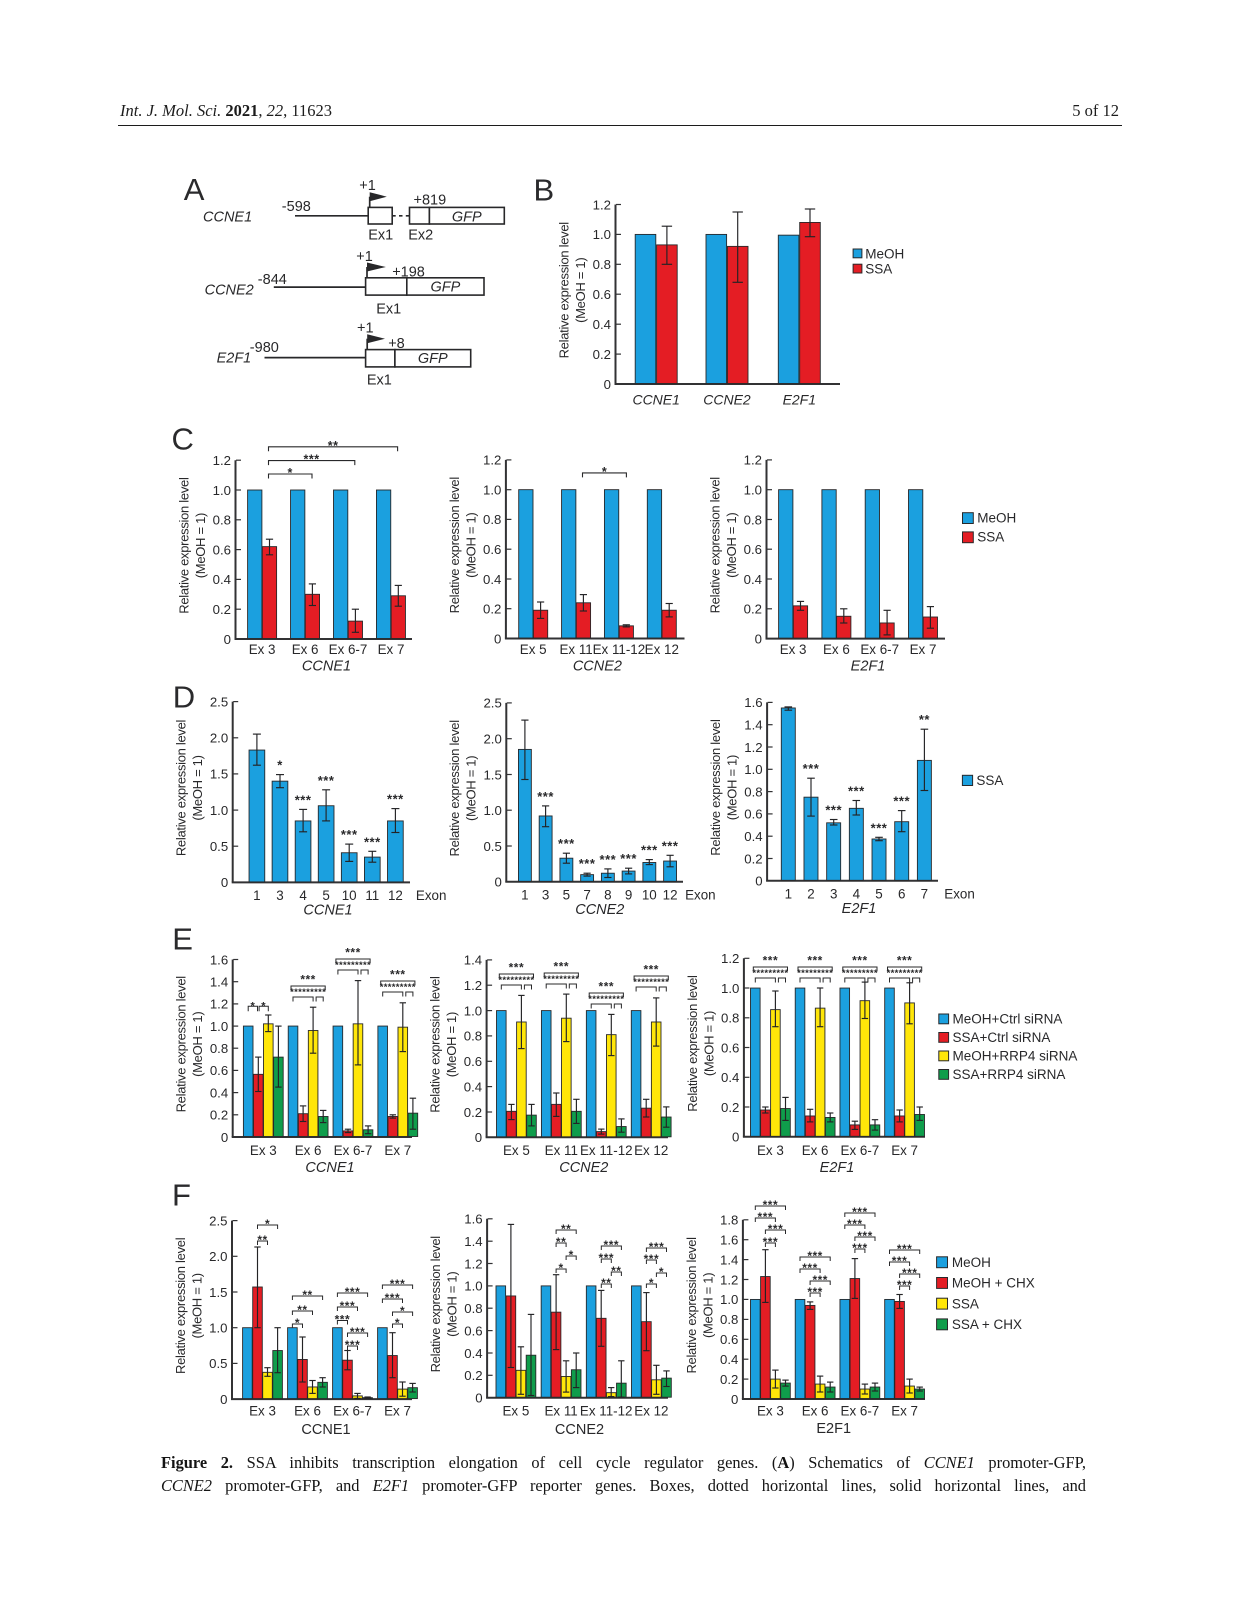 This screenshot has width=1240, height=1600. Describe the element at coordinates (182, 938) in the screenshot. I see `svg-text: E` at that location.